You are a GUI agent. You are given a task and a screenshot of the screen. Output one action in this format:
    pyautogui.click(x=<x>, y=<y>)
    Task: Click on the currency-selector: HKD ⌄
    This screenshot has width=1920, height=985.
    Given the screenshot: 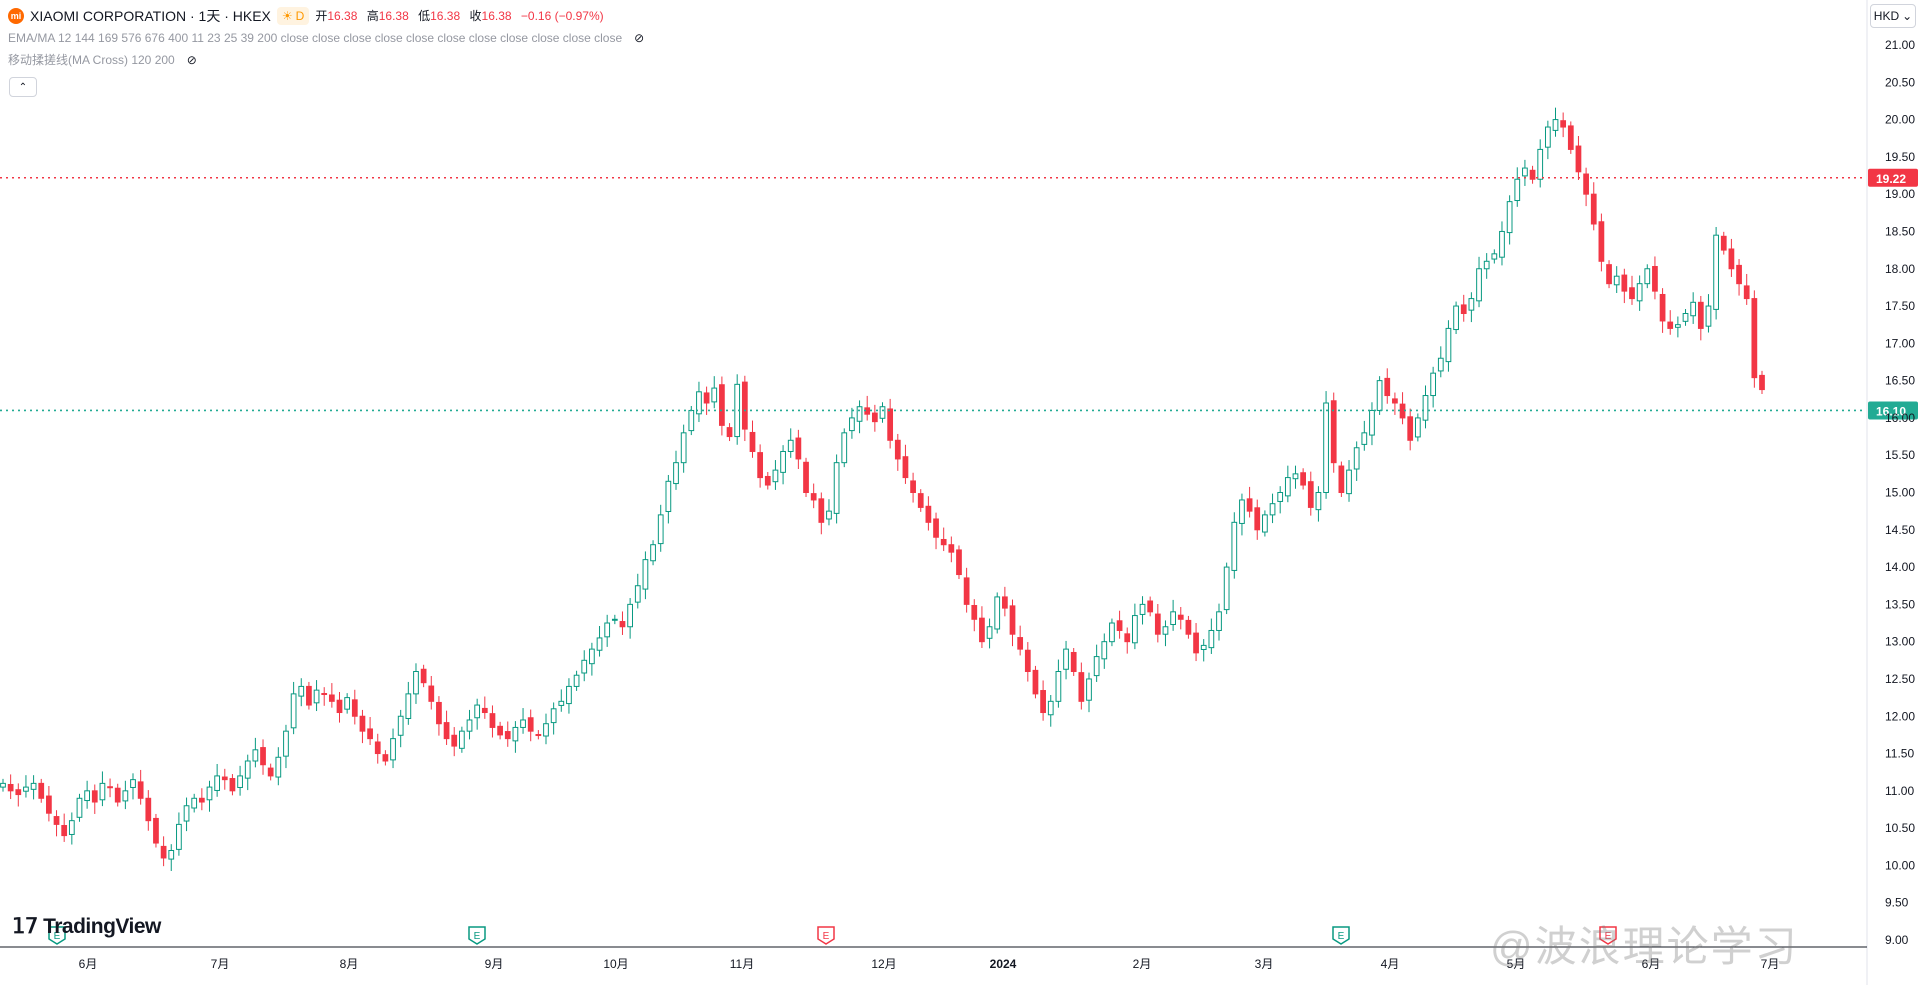 What is the action you would take?
    pyautogui.click(x=1893, y=16)
    